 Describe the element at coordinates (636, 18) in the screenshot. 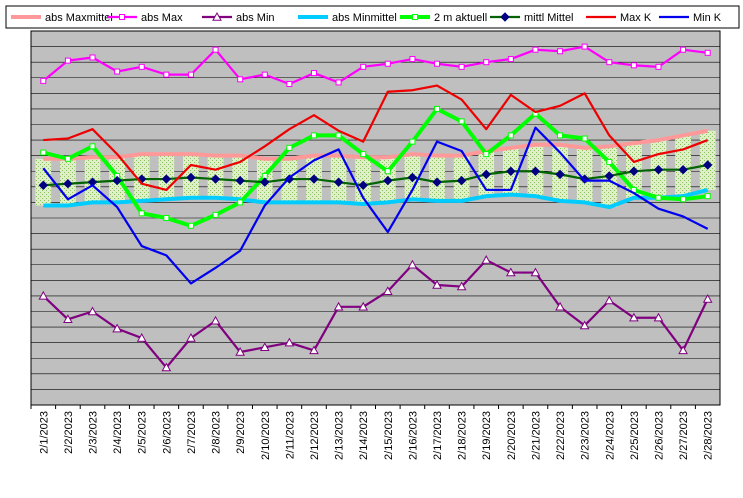

I see `legend-label: Max K` at that location.